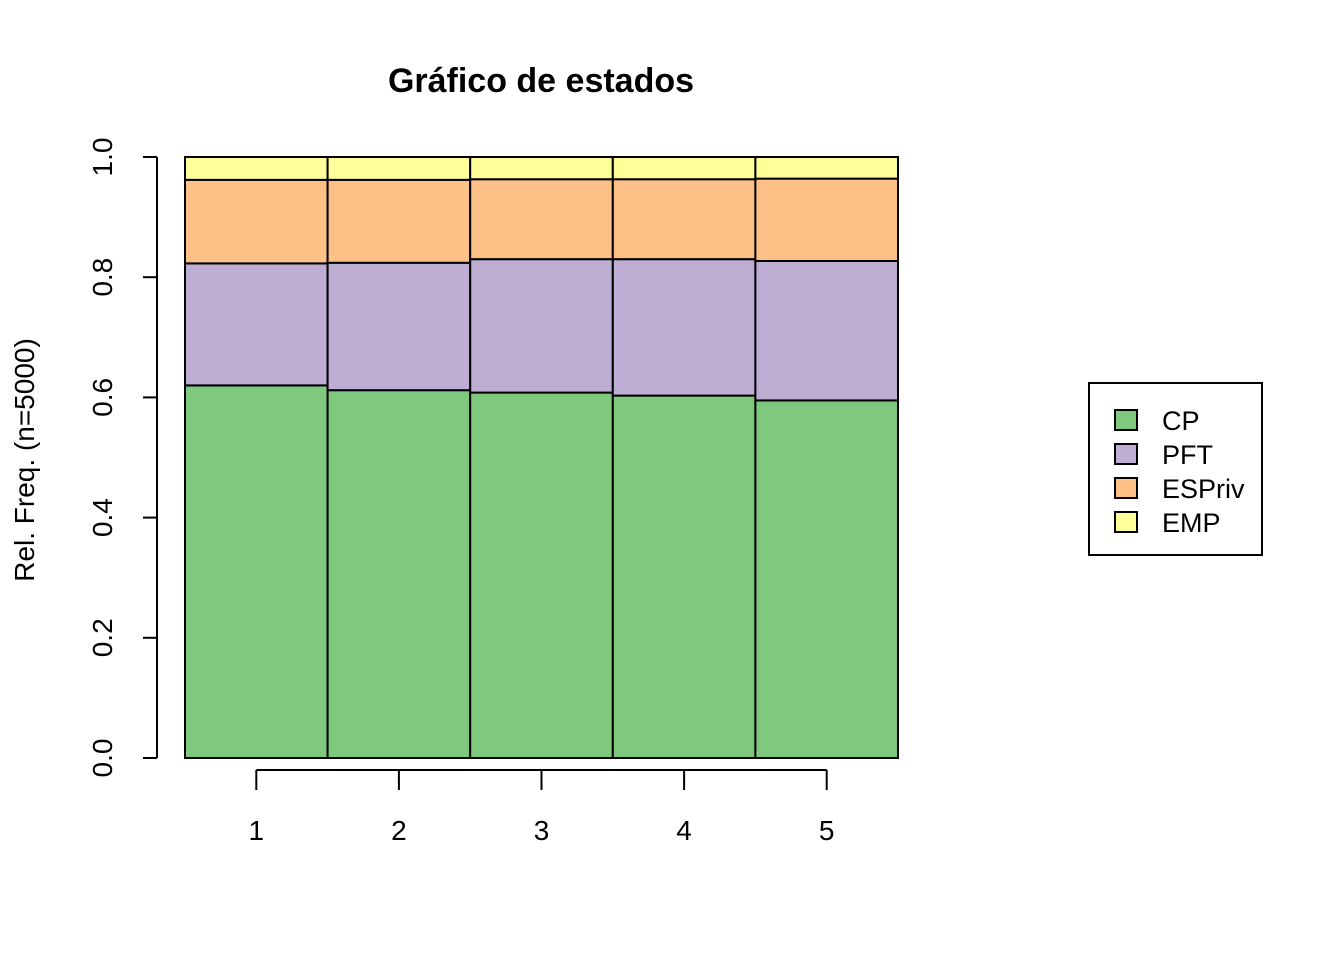  I want to click on legend-swatch-cp, so click(1126, 420).